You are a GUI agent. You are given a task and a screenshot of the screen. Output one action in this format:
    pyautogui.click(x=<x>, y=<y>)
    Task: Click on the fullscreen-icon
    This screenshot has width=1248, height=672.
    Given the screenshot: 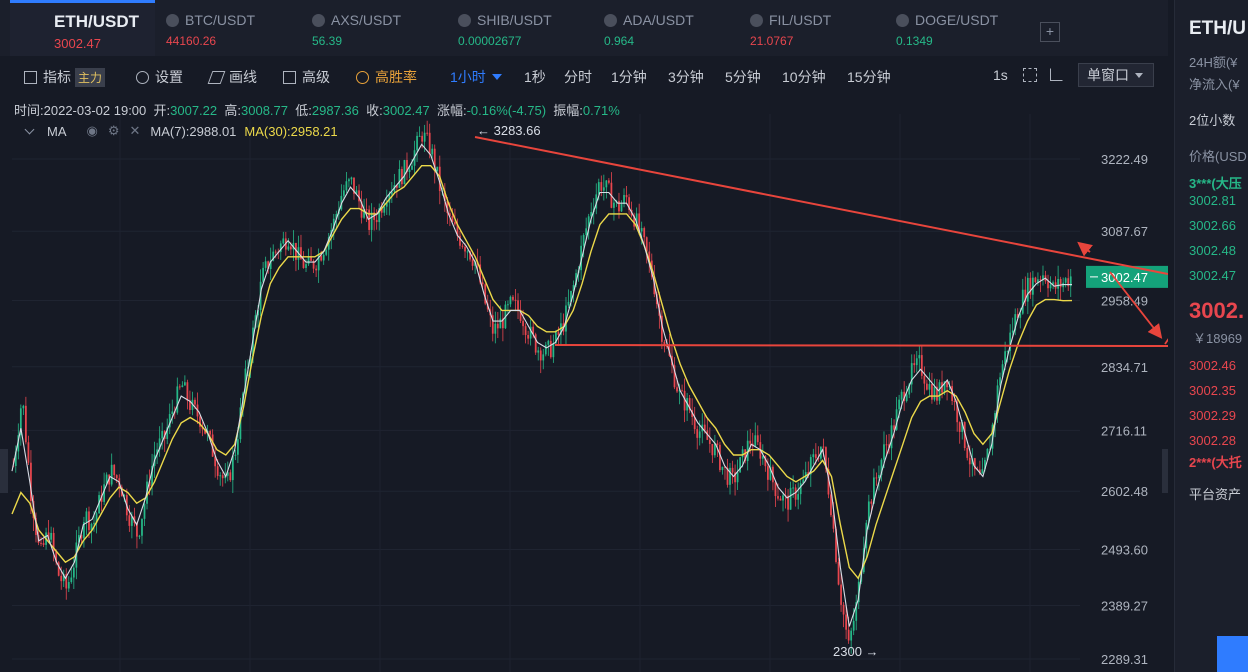 What is the action you would take?
    pyautogui.click(x=1030, y=75)
    